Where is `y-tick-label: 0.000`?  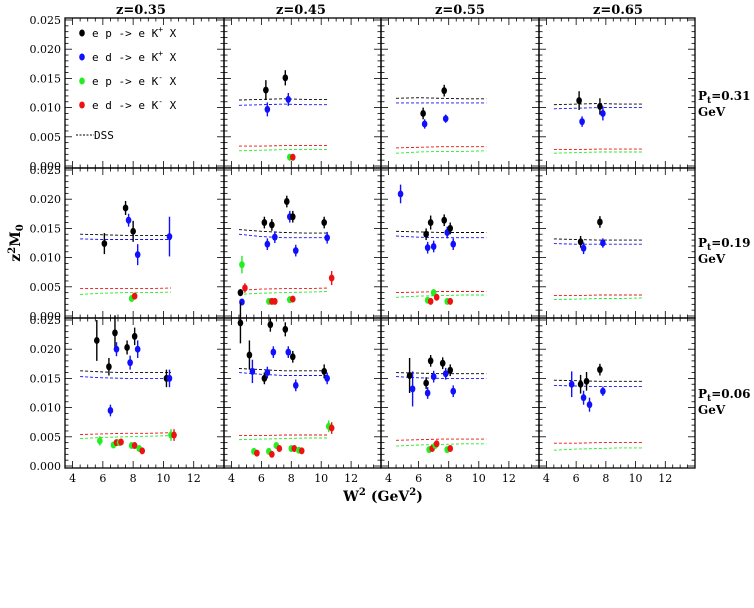
y-tick-label: 0.000 is located at coordinates (46, 166).